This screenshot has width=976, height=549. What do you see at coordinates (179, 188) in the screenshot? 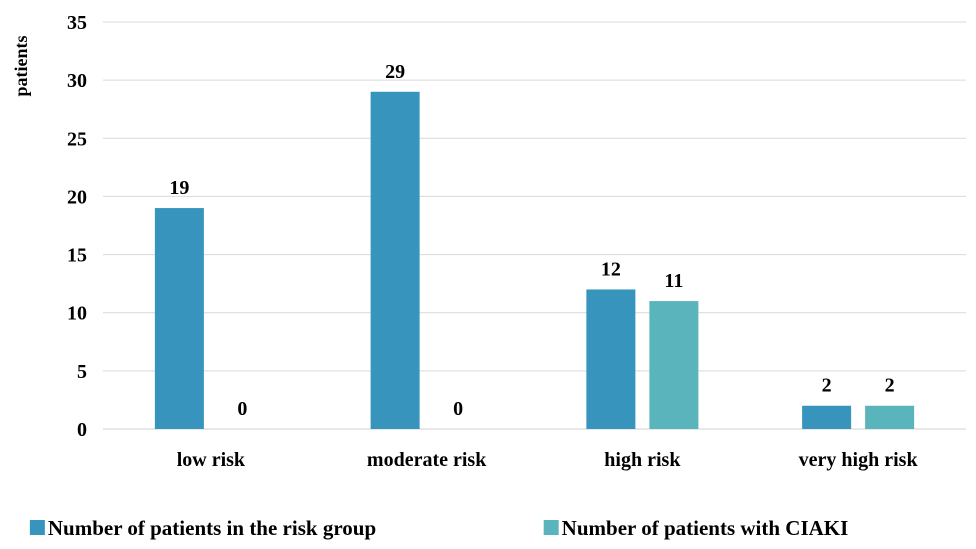
I see `data-label: 19` at bounding box center [179, 188].